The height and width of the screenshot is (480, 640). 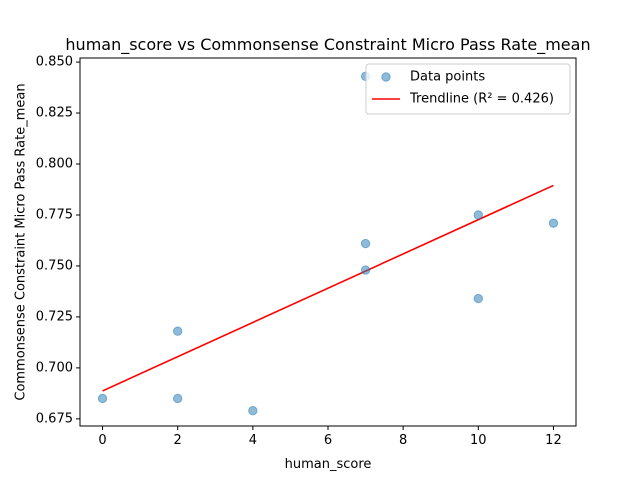 What do you see at coordinates (328, 440) in the screenshot?
I see `x-tick-label: 6` at bounding box center [328, 440].